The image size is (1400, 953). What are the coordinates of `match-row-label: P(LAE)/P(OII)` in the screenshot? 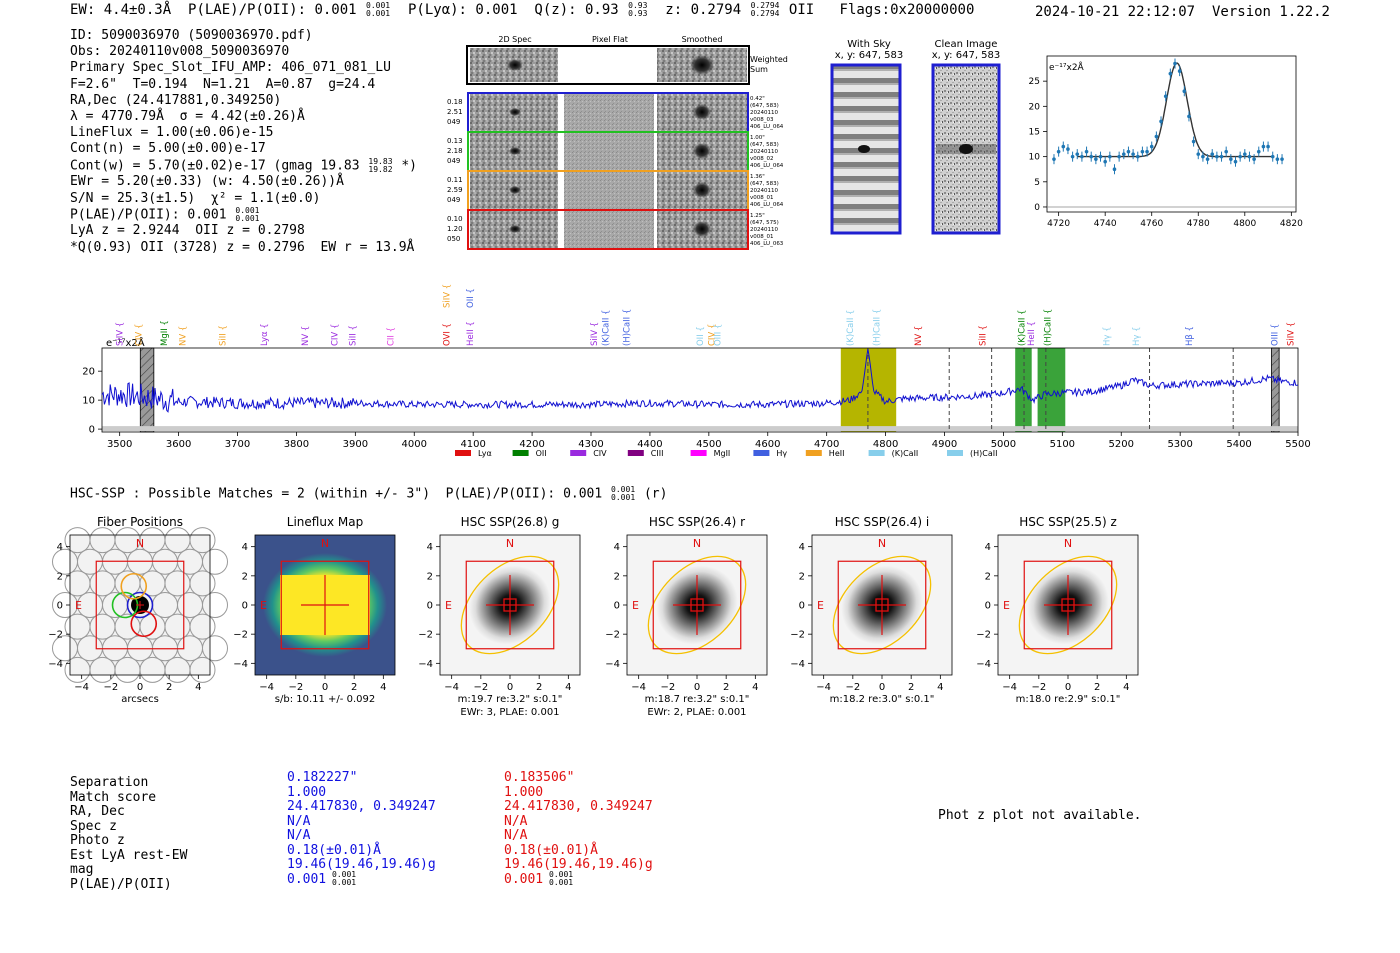 It's located at (121, 884).